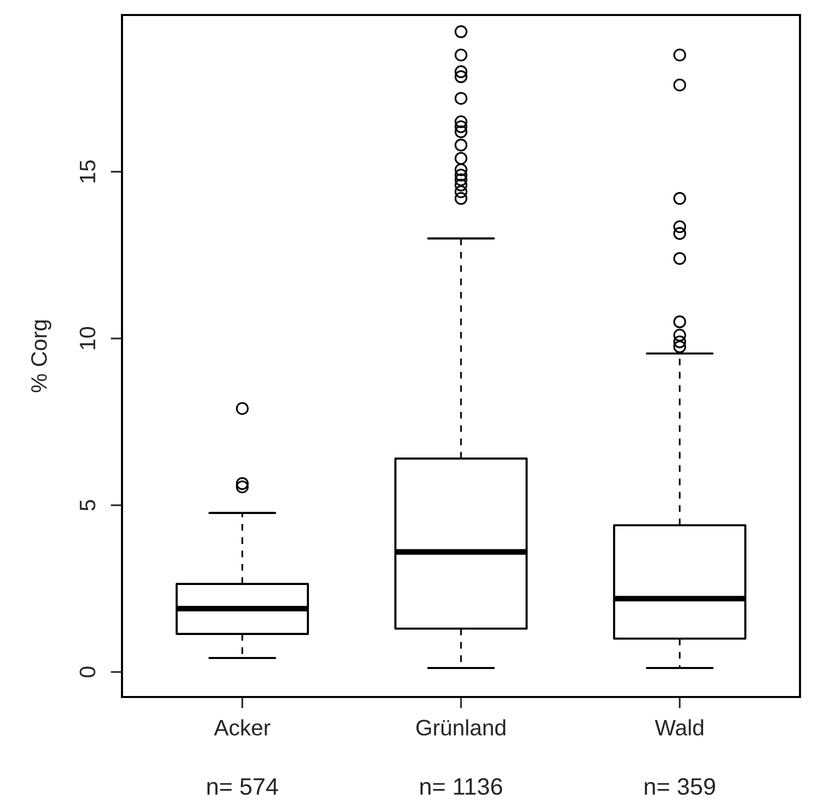 The width and height of the screenshot is (831, 810). Describe the element at coordinates (41, 356) in the screenshot. I see `y-axis-title: % Corg` at that location.